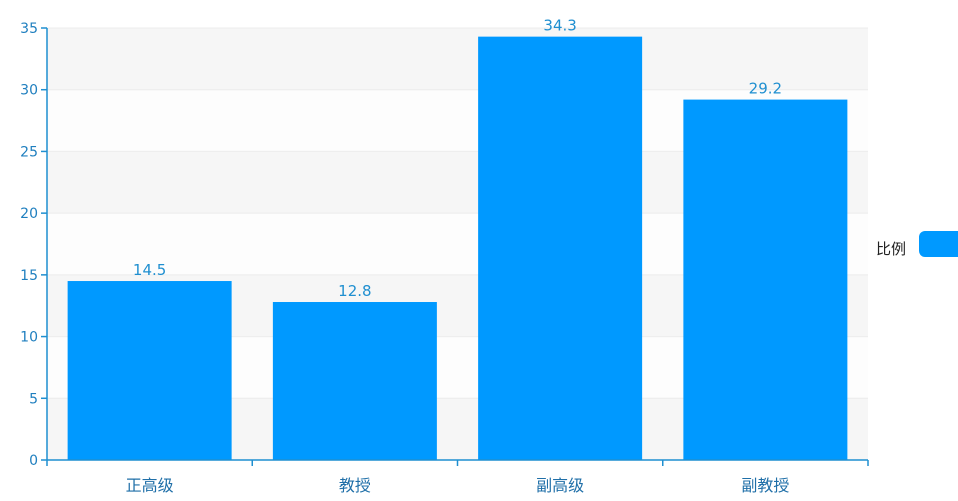 This screenshot has height=501, width=958. Describe the element at coordinates (354, 291) in the screenshot. I see `data-label: 12.8` at that location.